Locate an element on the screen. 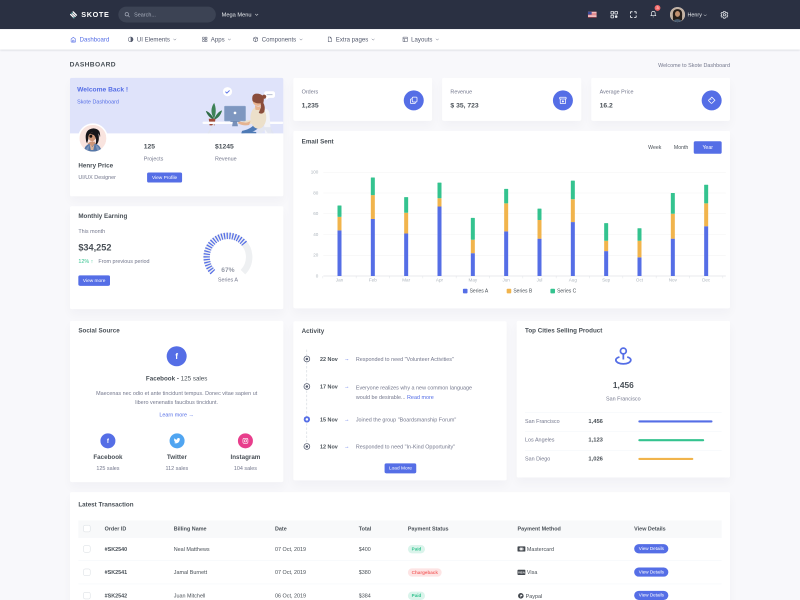  svg-text: Mar is located at coordinates (406, 280).